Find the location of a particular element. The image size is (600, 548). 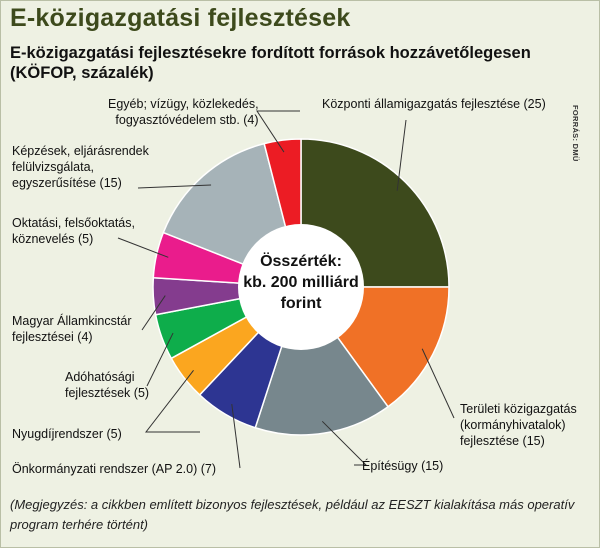

label-tax: Adóhatósági fejlesztések (5) is located at coordinates (107, 385).